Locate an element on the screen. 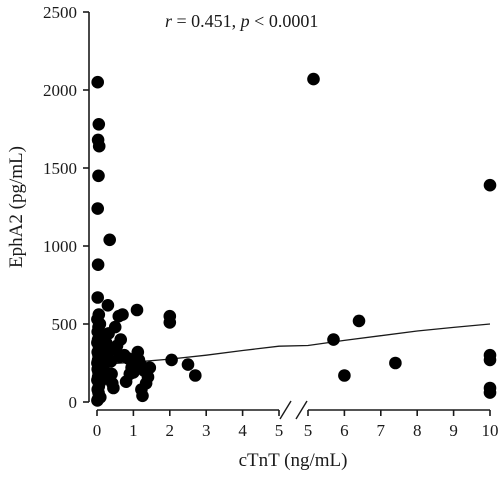 The image size is (500, 479). x-tick-label: 10 is located at coordinates (490, 430).